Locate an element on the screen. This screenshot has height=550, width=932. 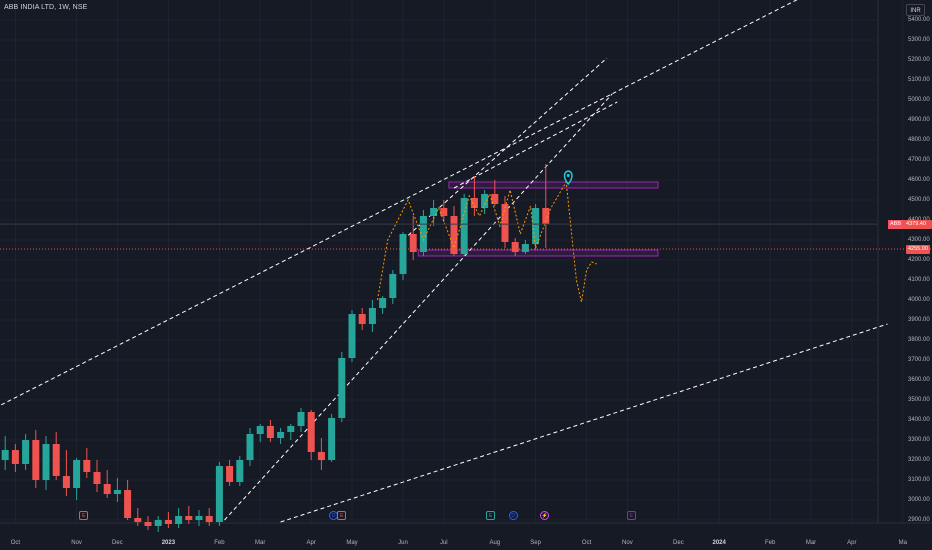
time-tick-label: 2024 is located at coordinates (719, 543).